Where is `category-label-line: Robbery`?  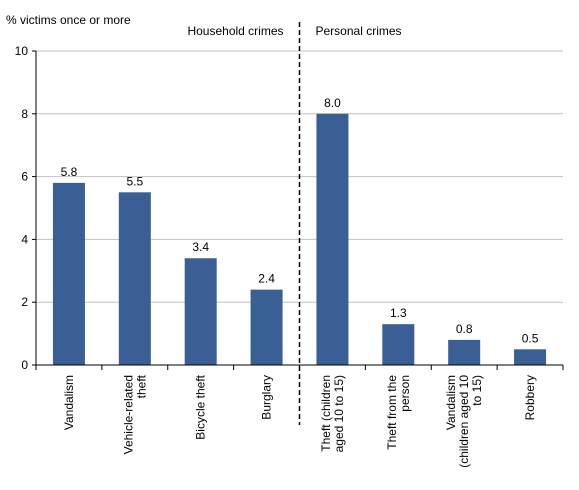 category-label-line: Robbery is located at coordinates (530, 397).